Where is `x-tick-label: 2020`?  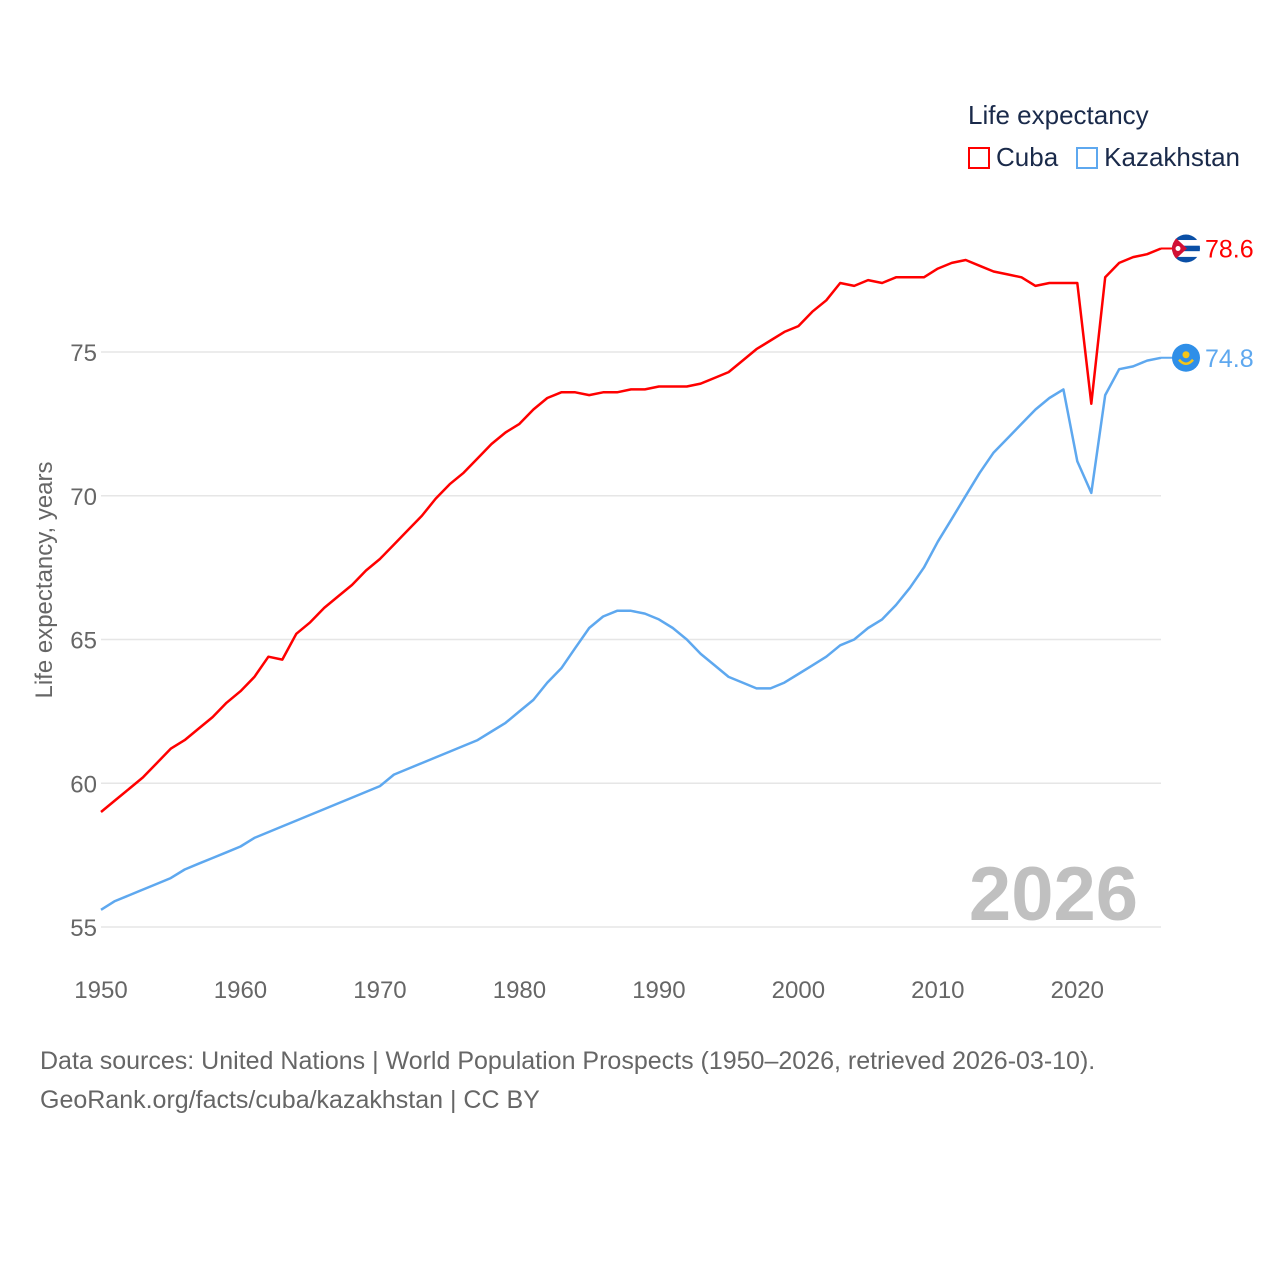 x-tick-label: 2020 is located at coordinates (1077, 990).